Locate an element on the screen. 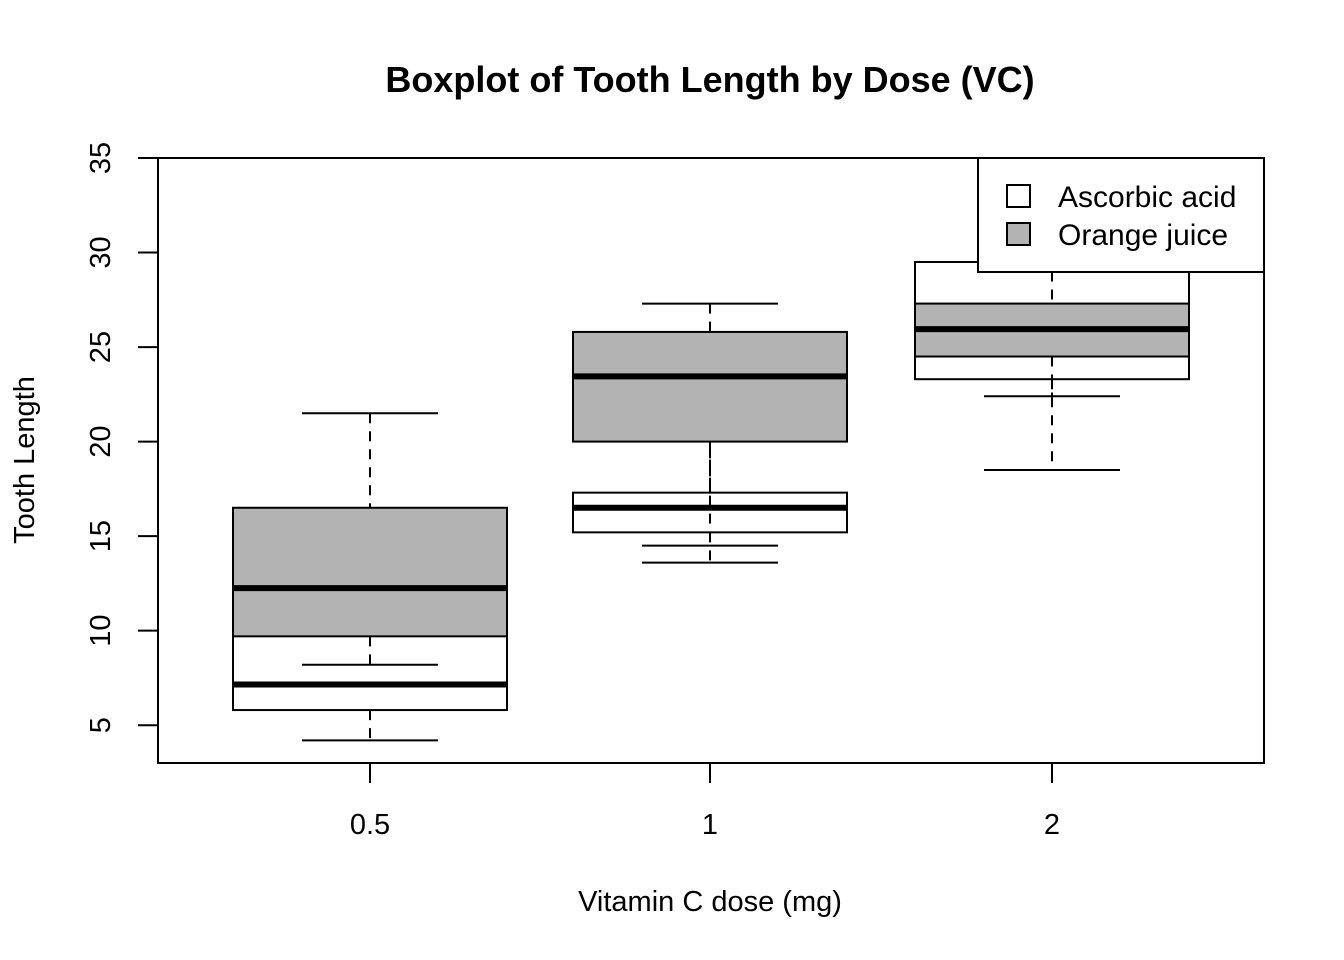 This screenshot has width=1344, height=960. x-axis: 0.5 1 2 is located at coordinates (705, 802).